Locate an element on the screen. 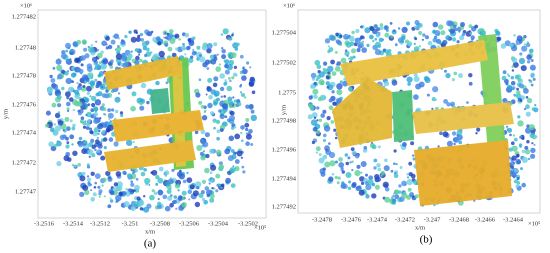  x-tick-label: -3.2478 is located at coordinates (322, 219).